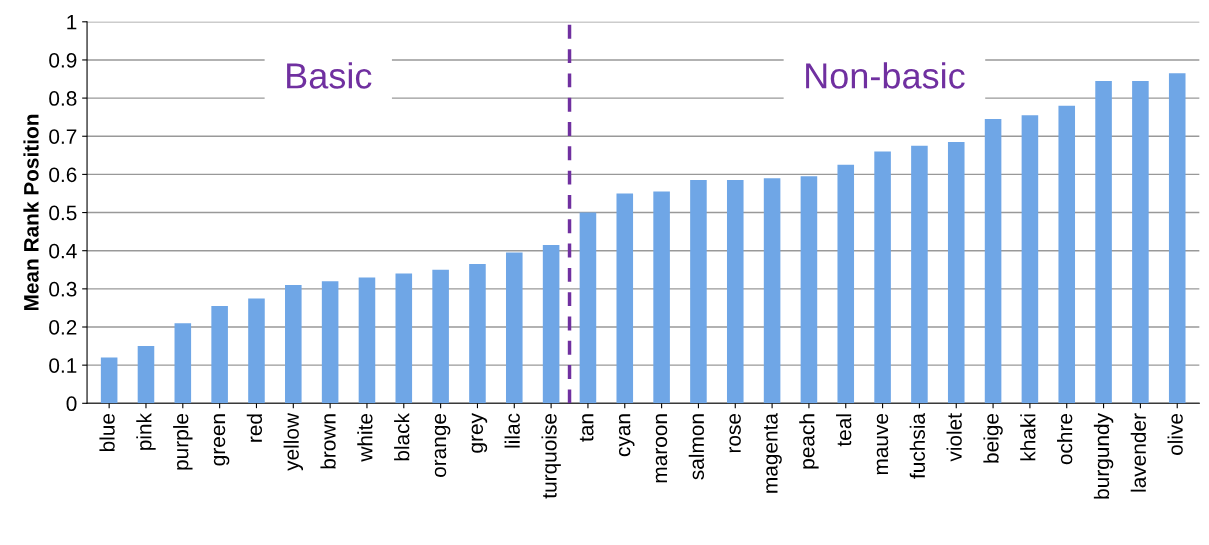  What do you see at coordinates (254, 428) in the screenshot?
I see `x-tick-label: red` at bounding box center [254, 428].